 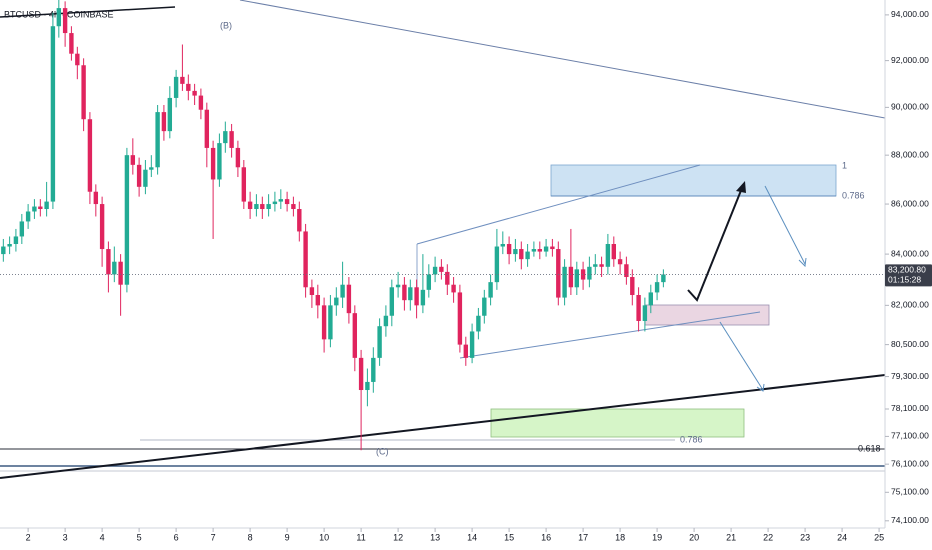 What do you see at coordinates (324, 537) in the screenshot?
I see `x-tick-label: 10` at bounding box center [324, 537].